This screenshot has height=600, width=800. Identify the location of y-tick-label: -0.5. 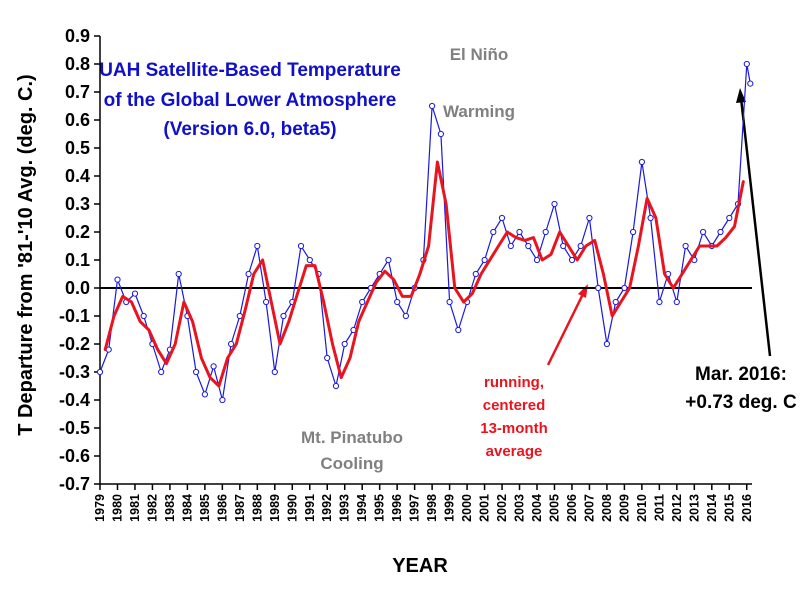
(74, 428).